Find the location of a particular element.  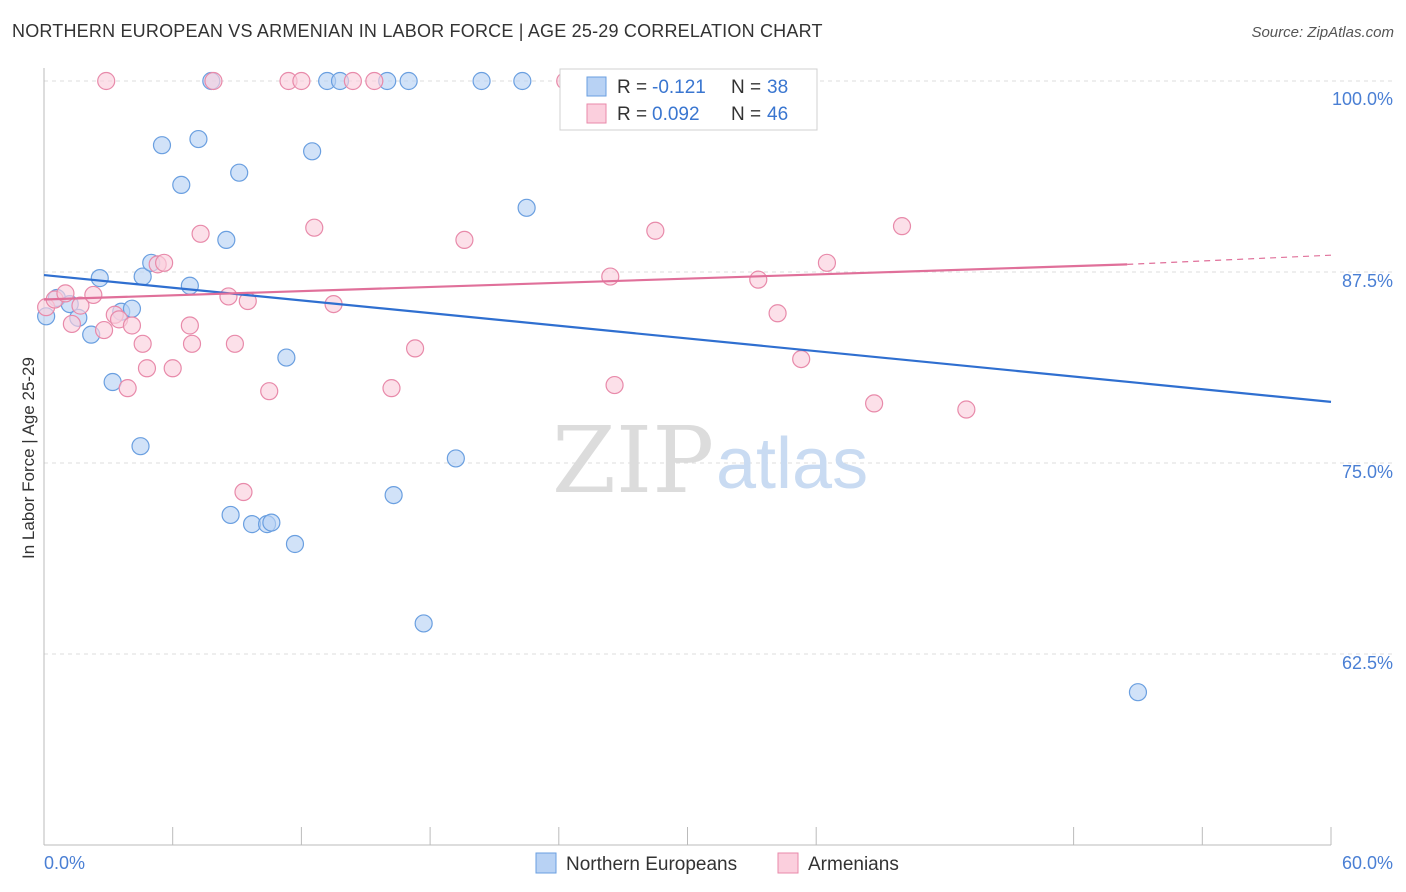

x-ticks: 0.0% 60.0% is located at coordinates (718, 850).